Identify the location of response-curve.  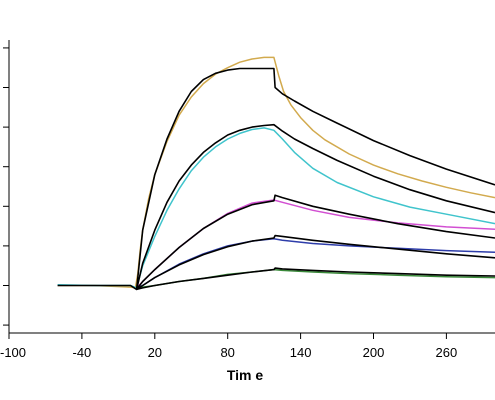
(315, 278).